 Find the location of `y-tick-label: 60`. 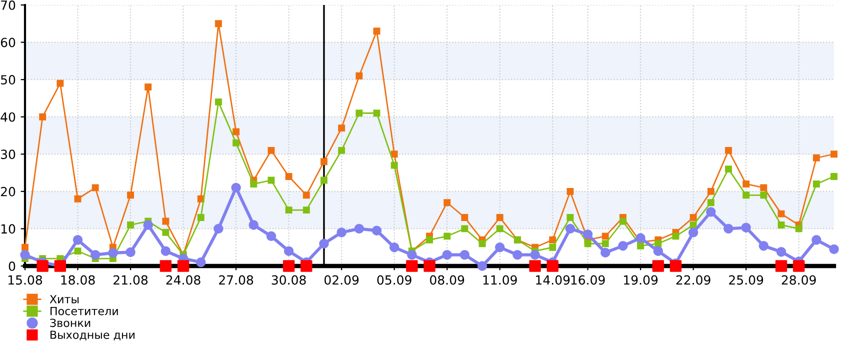

y-tick-label: 60 is located at coordinates (8, 43).